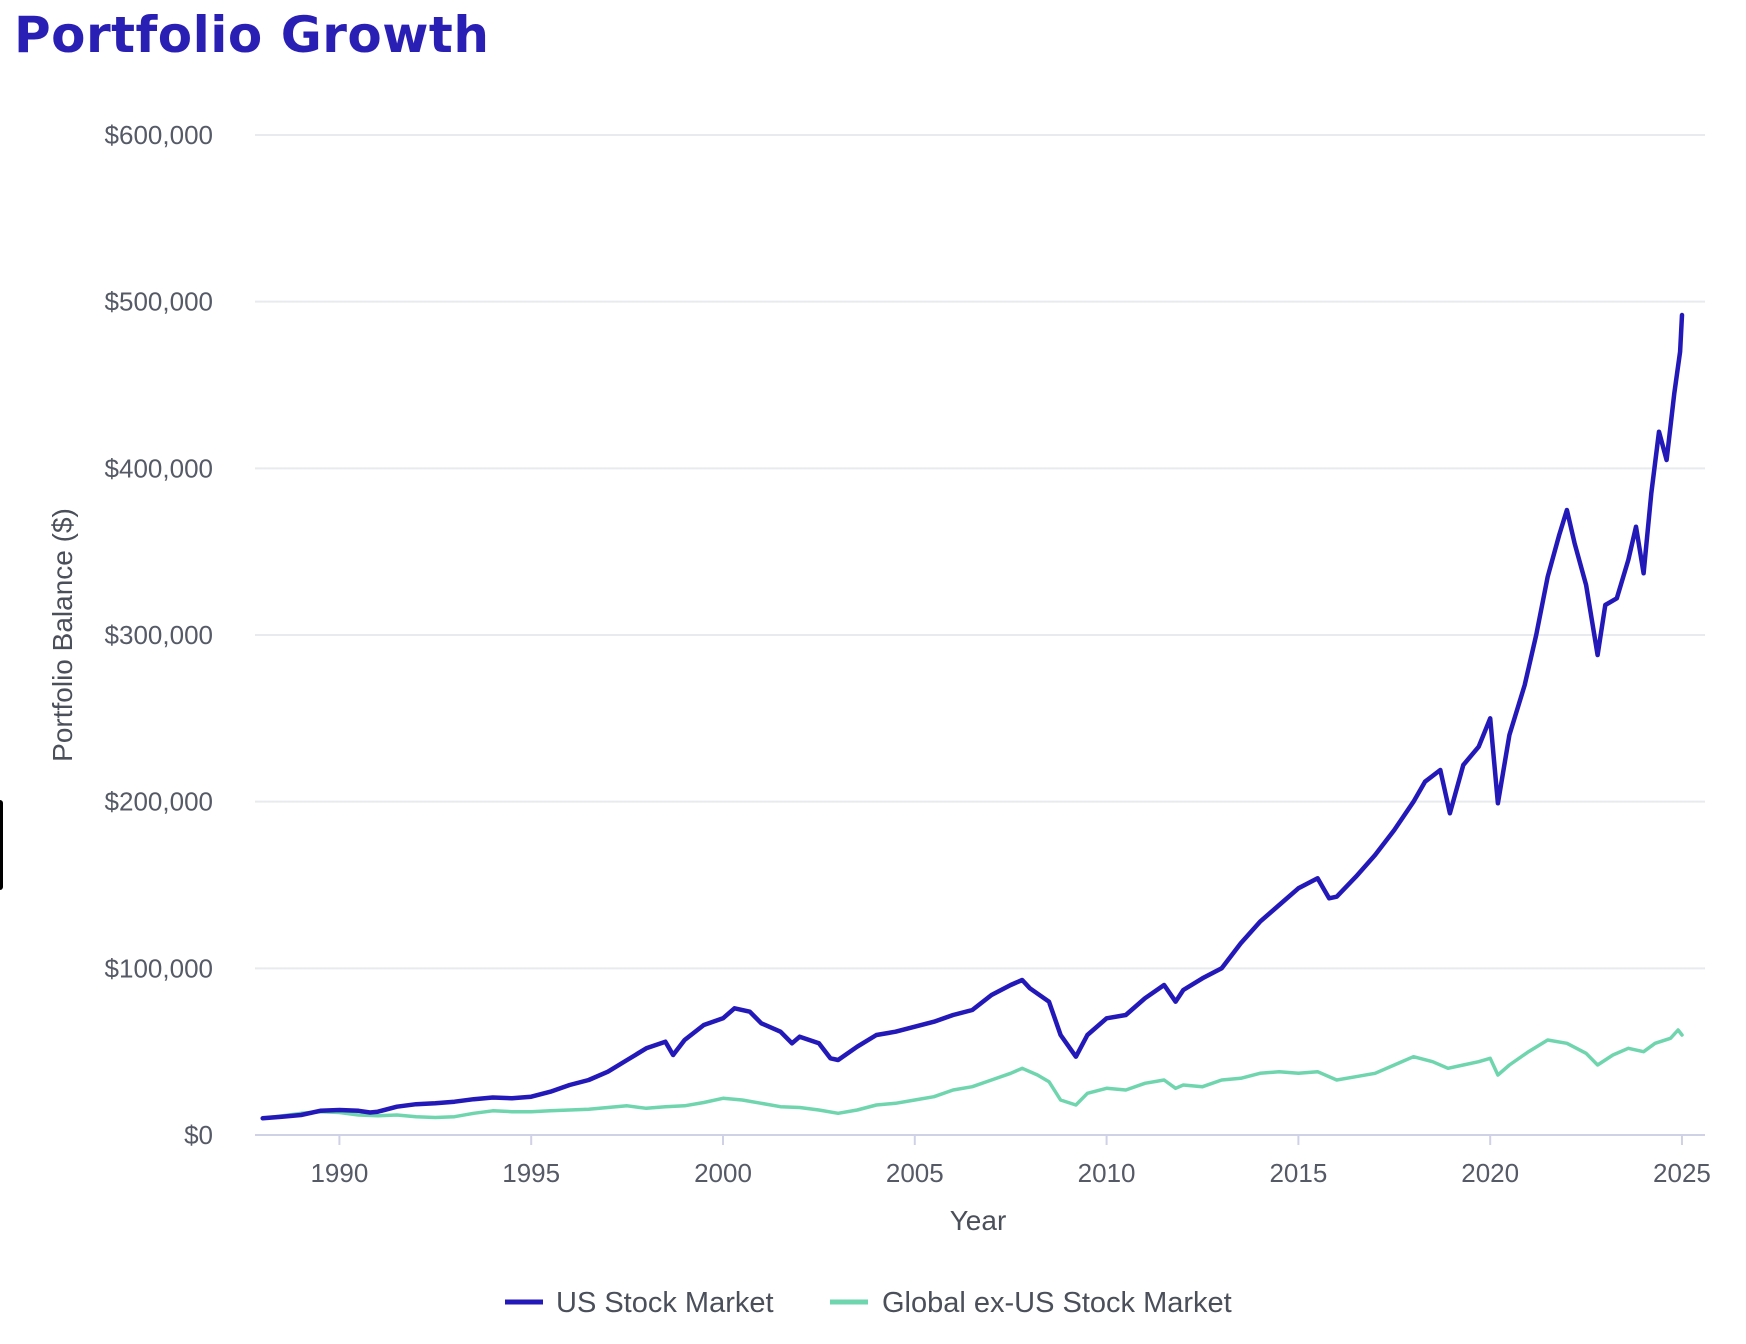 The width and height of the screenshot is (1746, 1344). Describe the element at coordinates (159, 968) in the screenshot. I see `y-tick-label: $100,000` at that location.